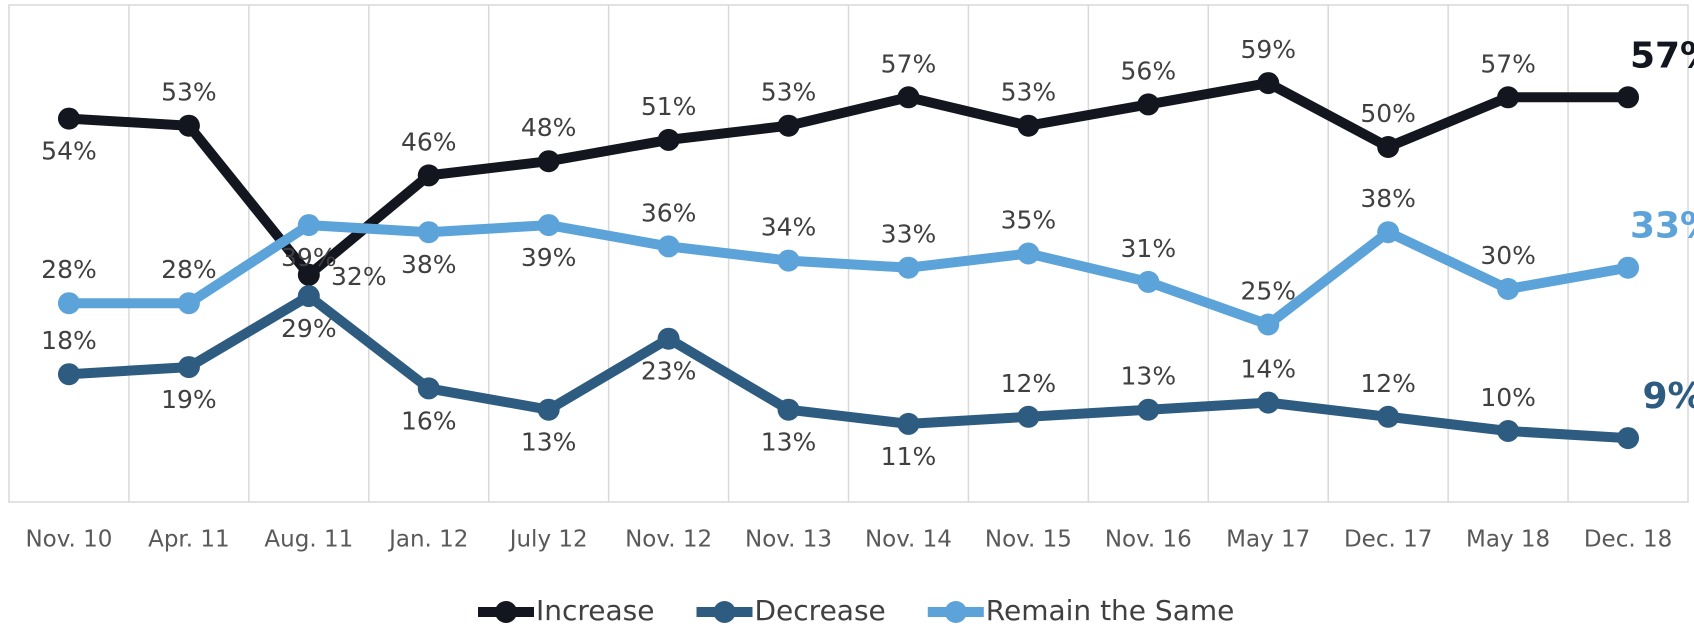 Image resolution: width=1694 pixels, height=628 pixels. What do you see at coordinates (1029, 220) in the screenshot?
I see `data-label: 35%` at bounding box center [1029, 220].